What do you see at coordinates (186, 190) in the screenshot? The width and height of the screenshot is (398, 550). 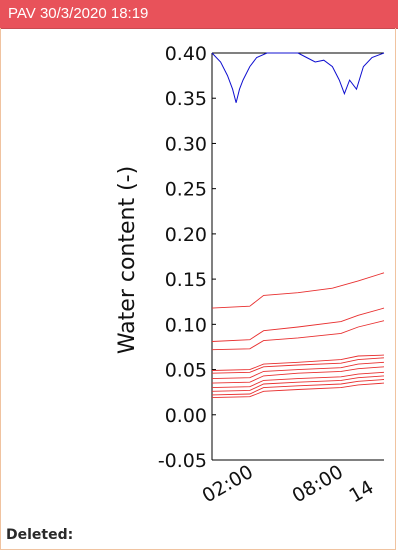 I see `y-tick-label: 0.25` at bounding box center [186, 190].